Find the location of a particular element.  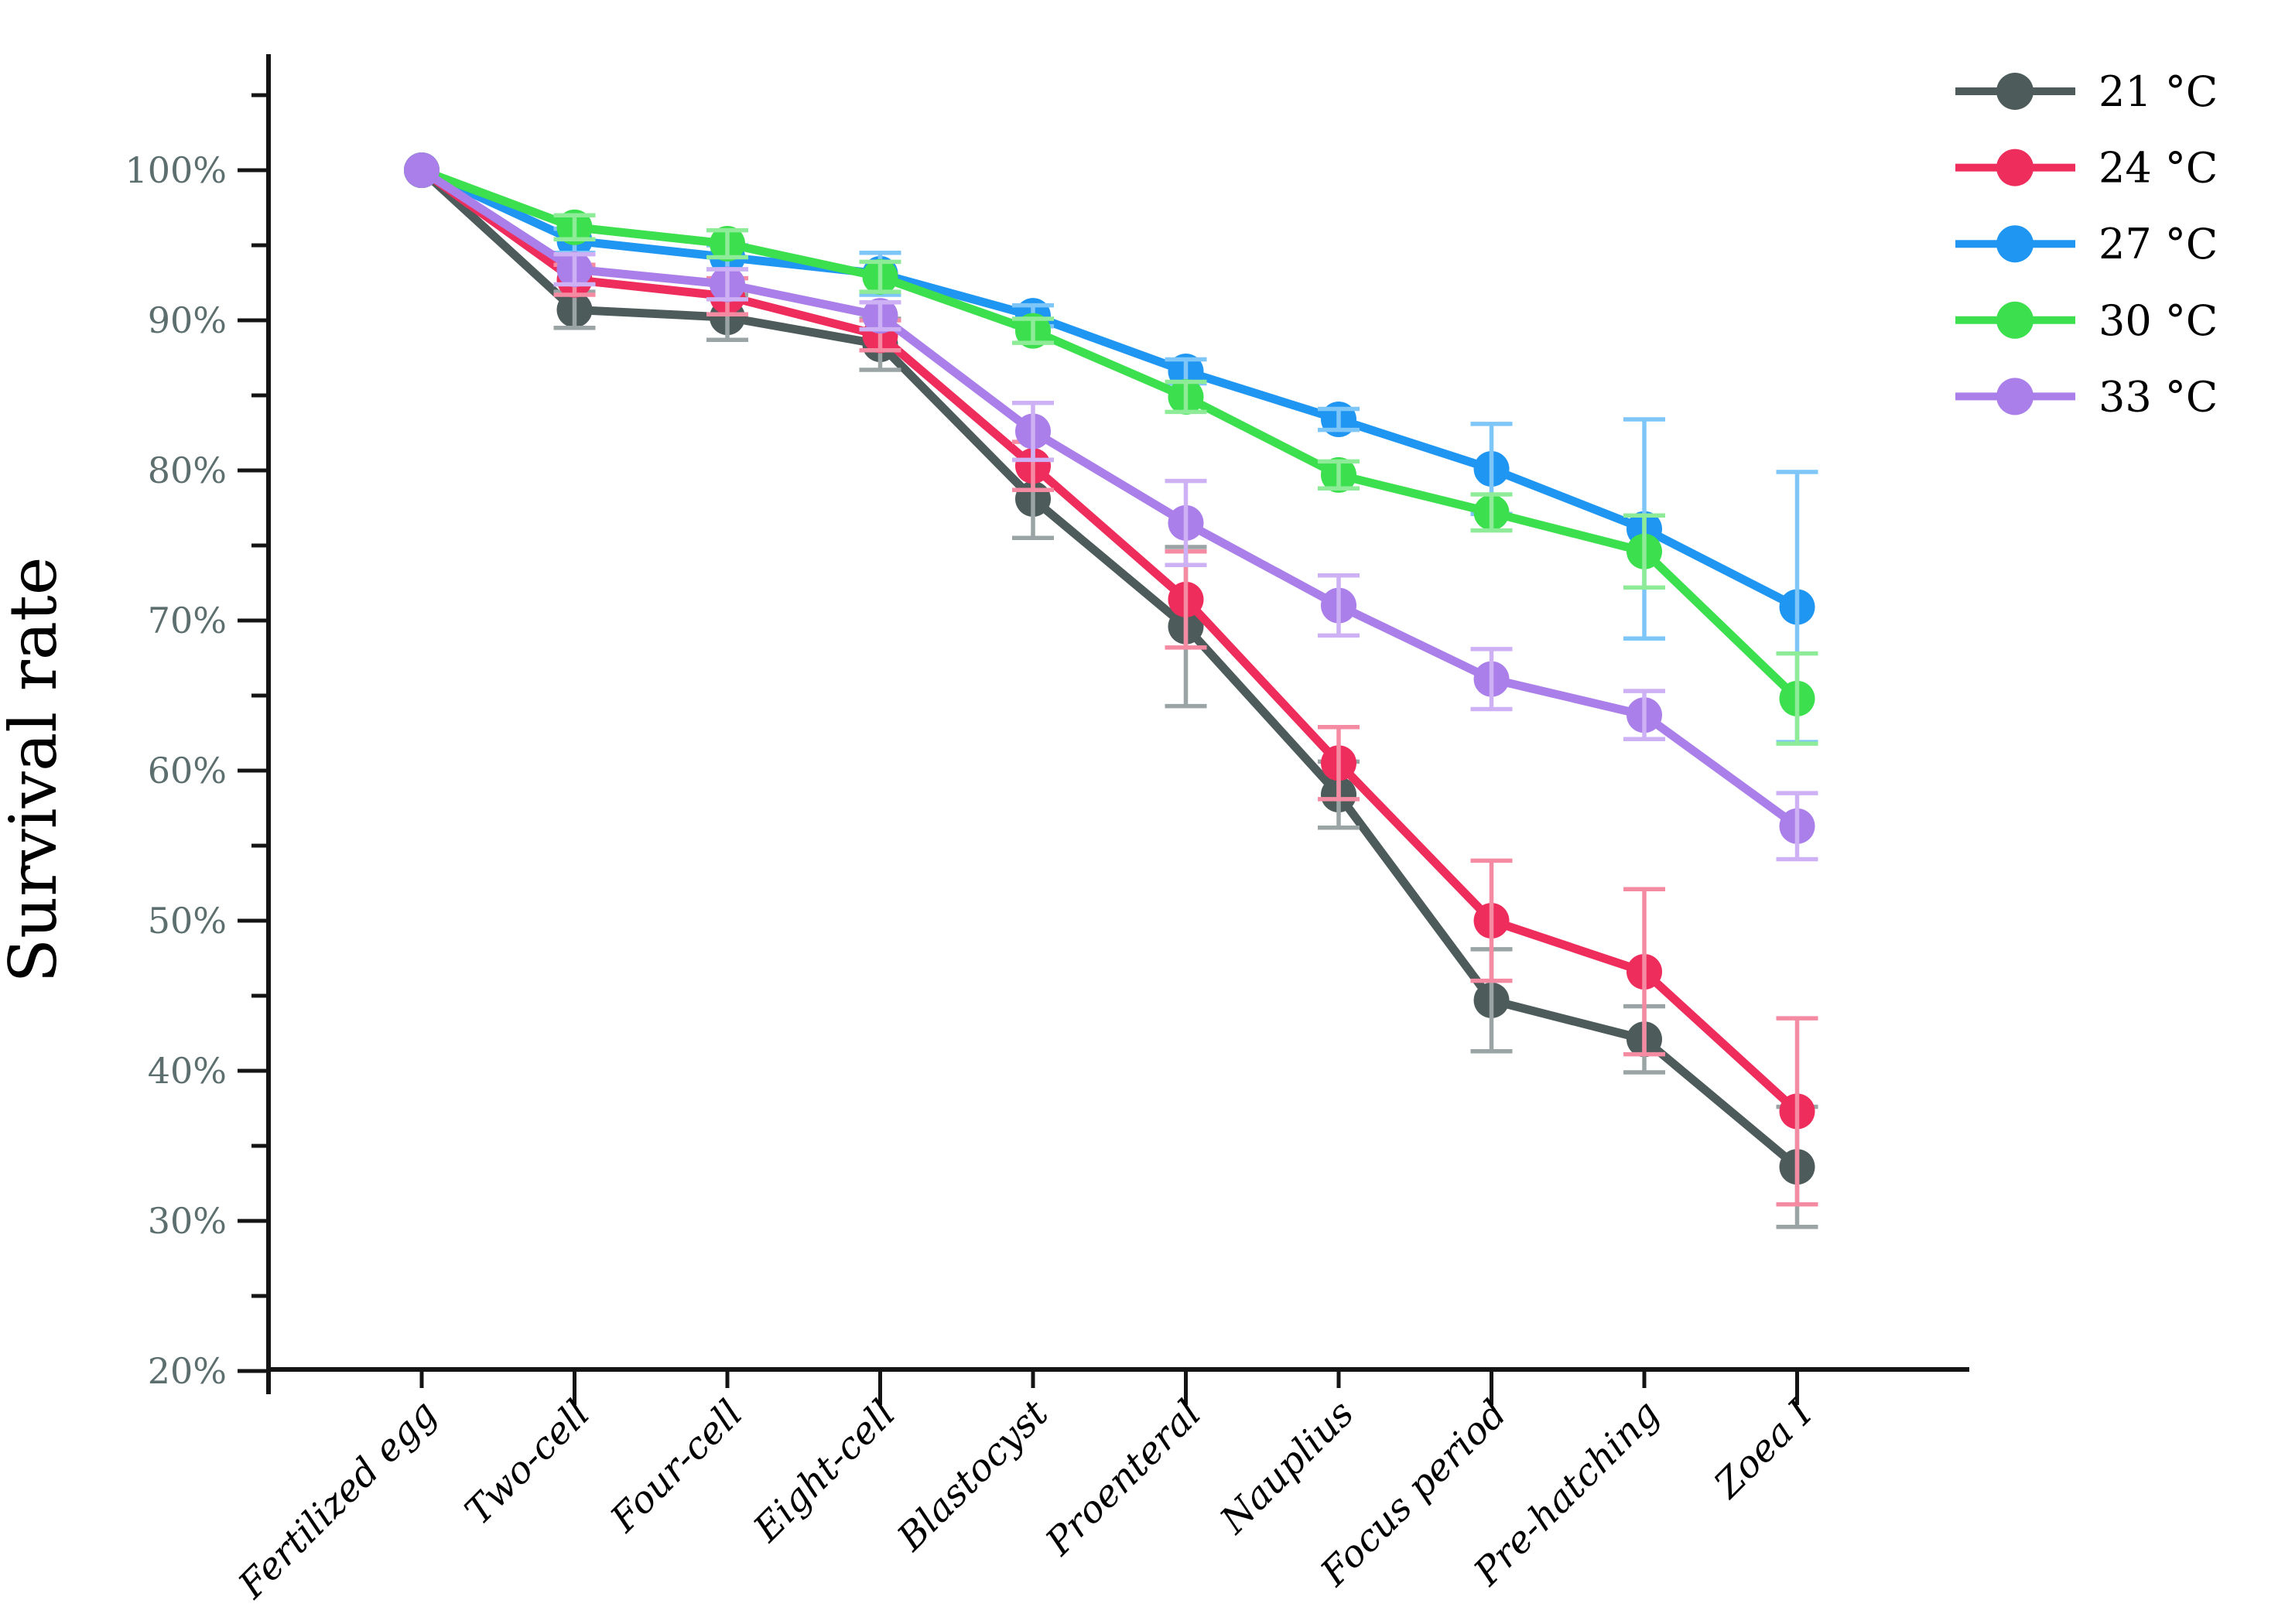

legend-label: 30 °C is located at coordinates (2158, 320).